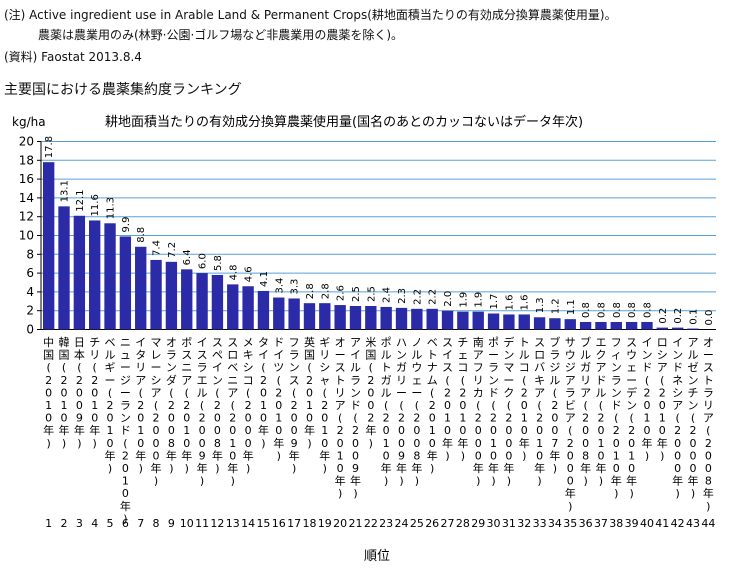 The width and height of the screenshot is (731, 576). Describe the element at coordinates (371, 294) in the screenshot. I see `bar-value-label: 2.5` at that location.